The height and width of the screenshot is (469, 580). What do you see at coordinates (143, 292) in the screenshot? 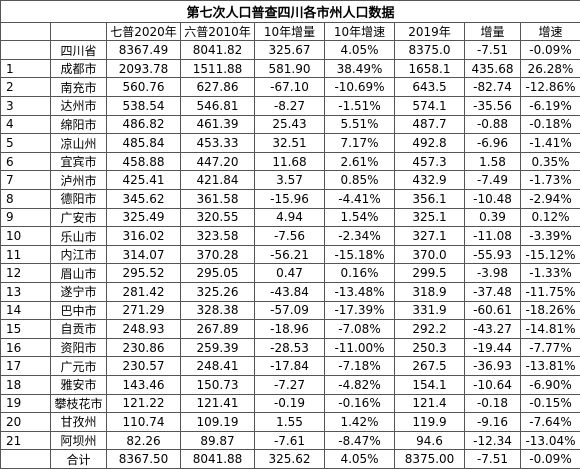
I see `value-cell: 281.42` at bounding box center [143, 292].